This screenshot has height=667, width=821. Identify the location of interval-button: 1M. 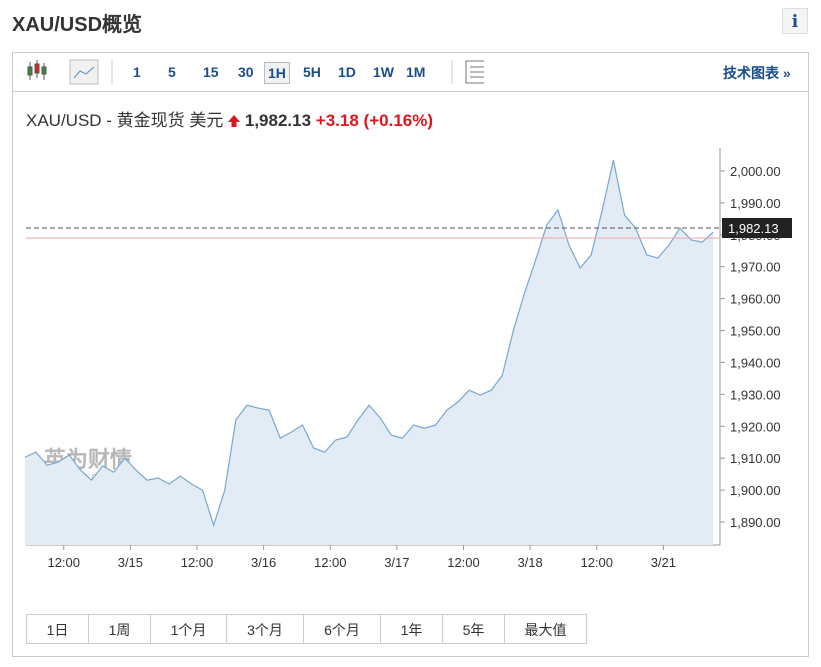
(416, 72).